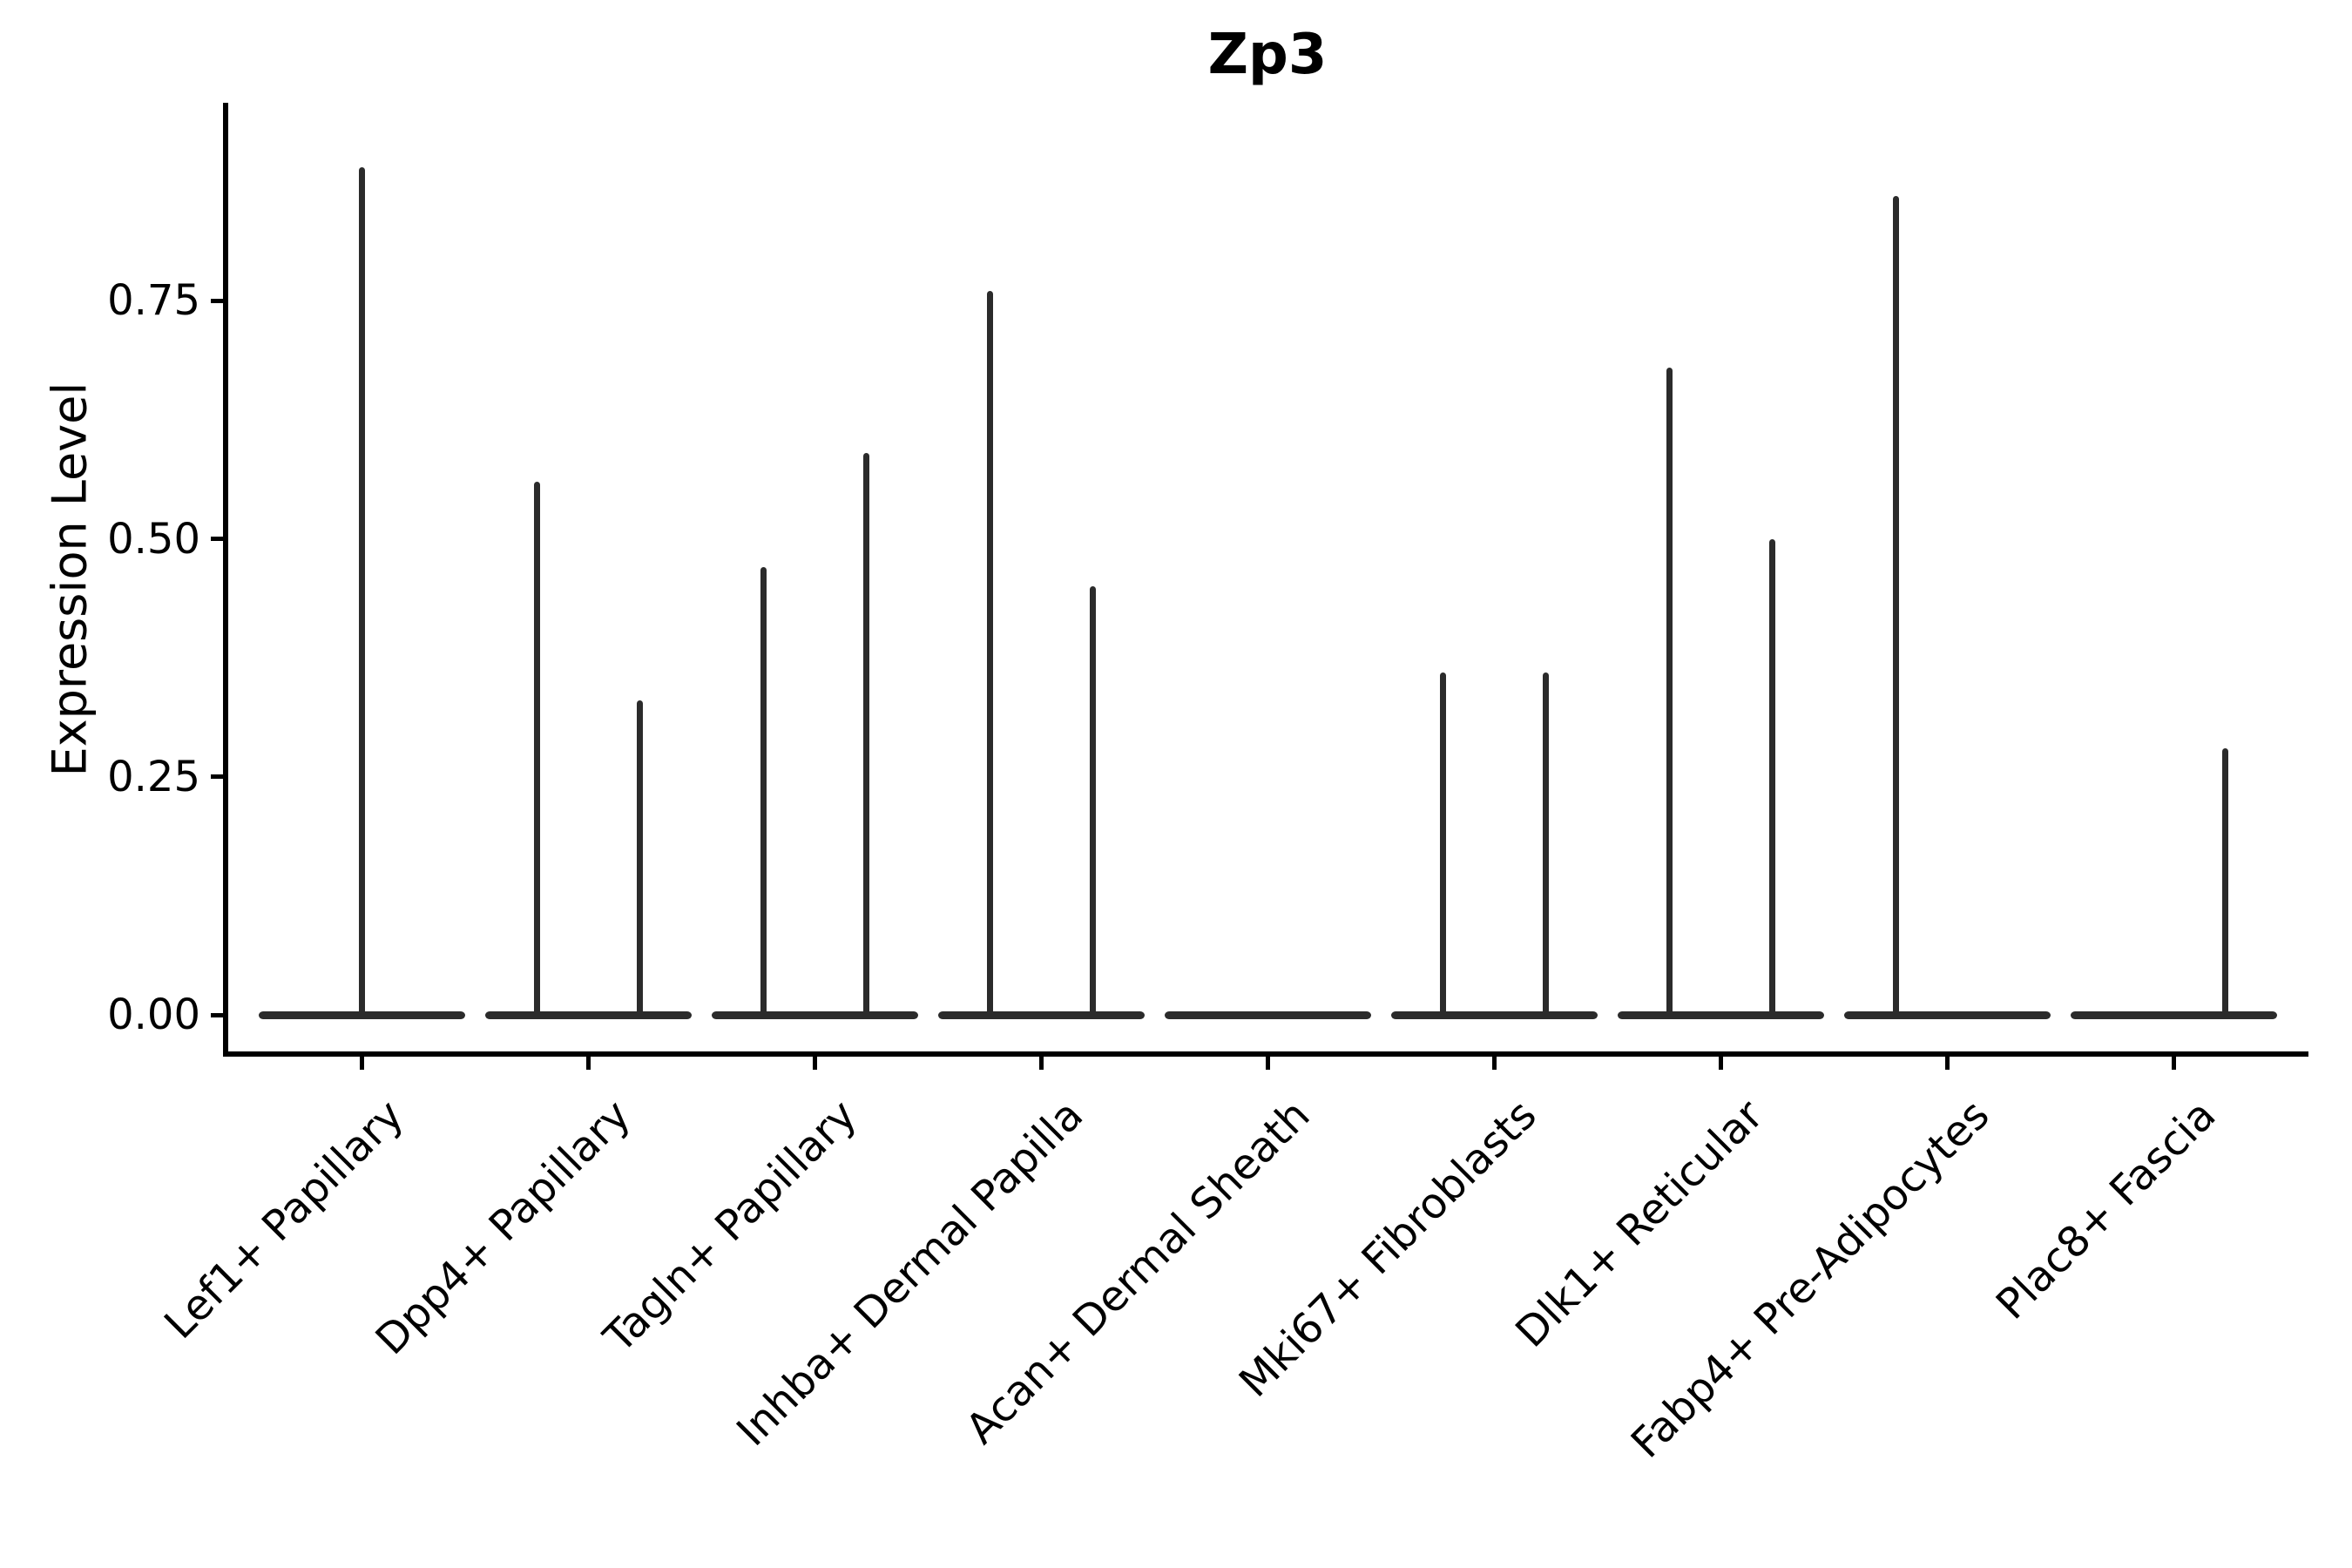 The height and width of the screenshot is (1568, 2352). What do you see at coordinates (1639, 1224) in the screenshot?
I see `x-tick-label: Dlk1+ Reticular` at bounding box center [1639, 1224].